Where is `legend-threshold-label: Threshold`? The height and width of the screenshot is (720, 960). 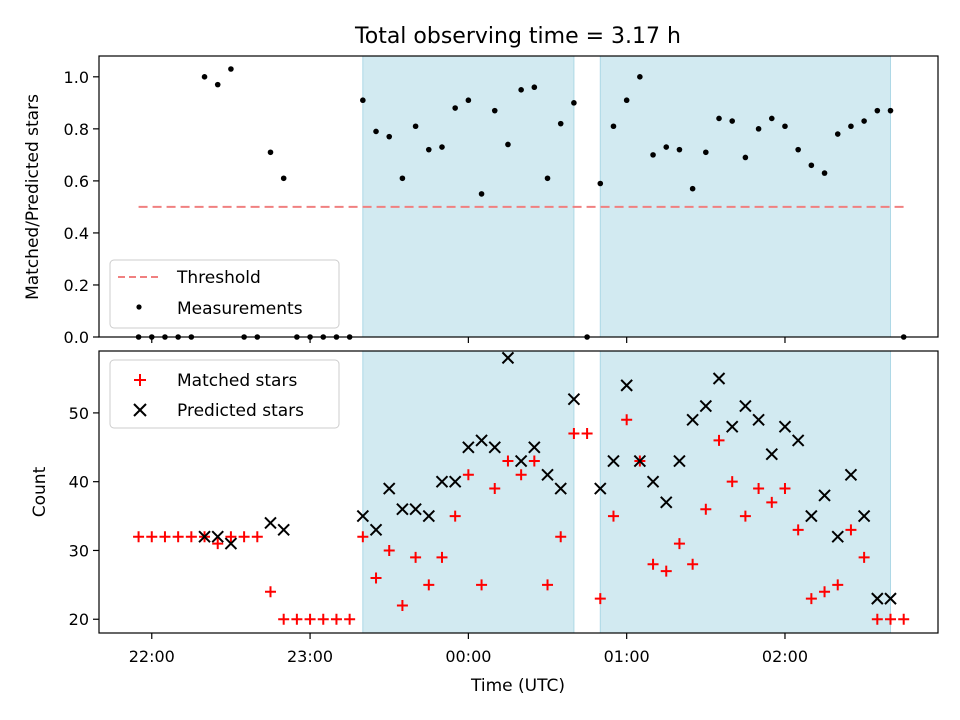
legend-threshold-label: Threshold is located at coordinates (218, 278).